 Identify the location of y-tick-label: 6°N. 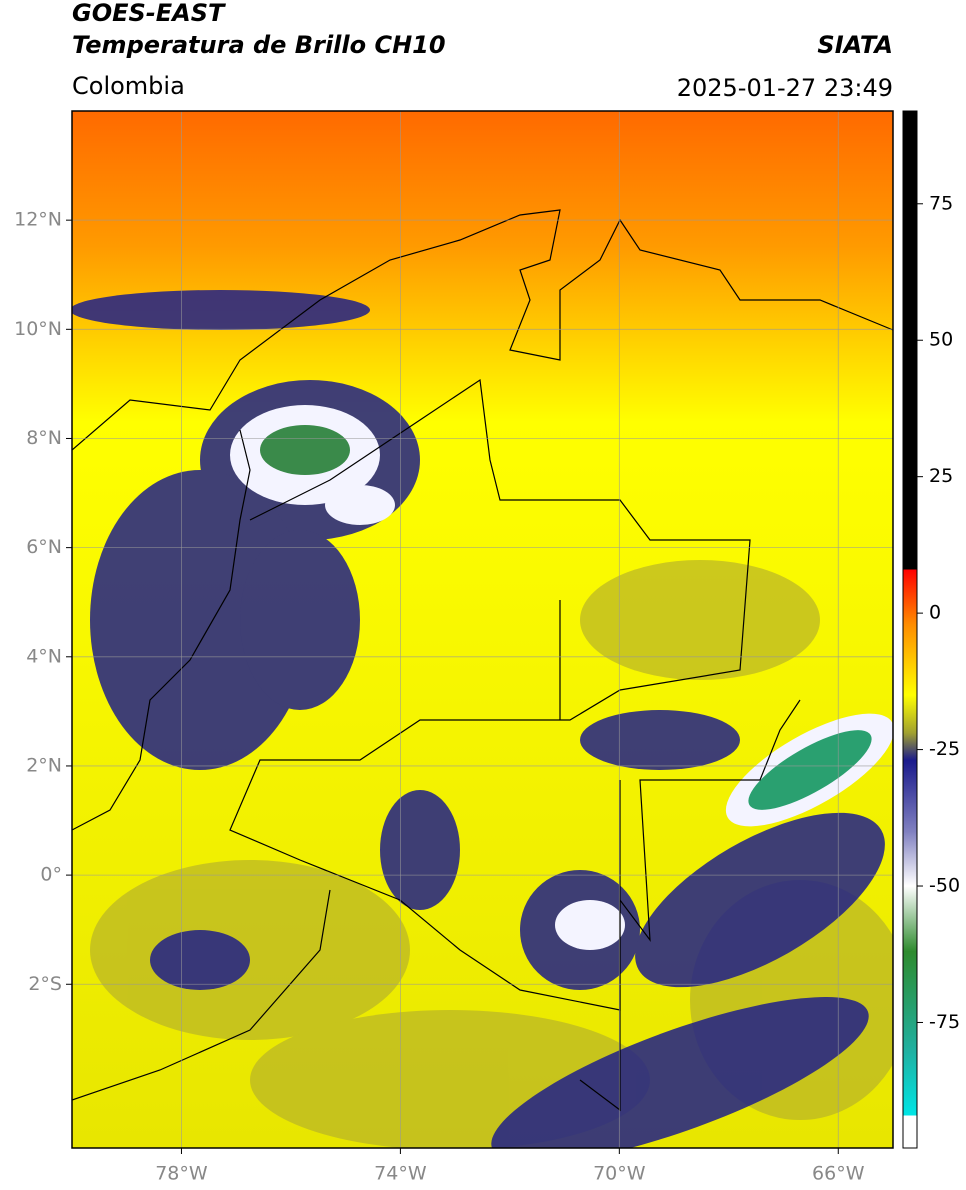
(44, 547).